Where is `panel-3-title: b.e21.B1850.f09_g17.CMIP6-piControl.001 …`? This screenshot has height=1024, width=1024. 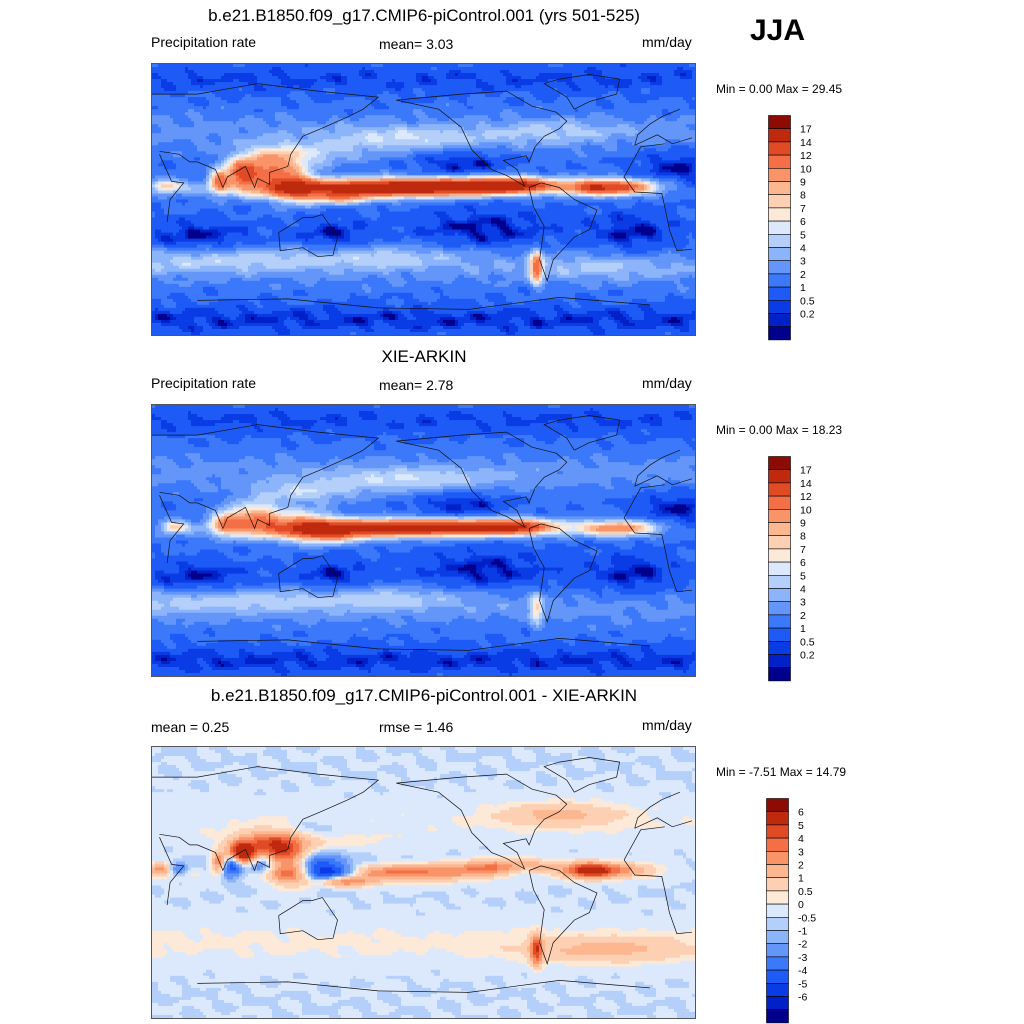 panel-3-title: b.e21.B1850.f09_g17.CMIP6-piControl.001 … is located at coordinates (424, 696).